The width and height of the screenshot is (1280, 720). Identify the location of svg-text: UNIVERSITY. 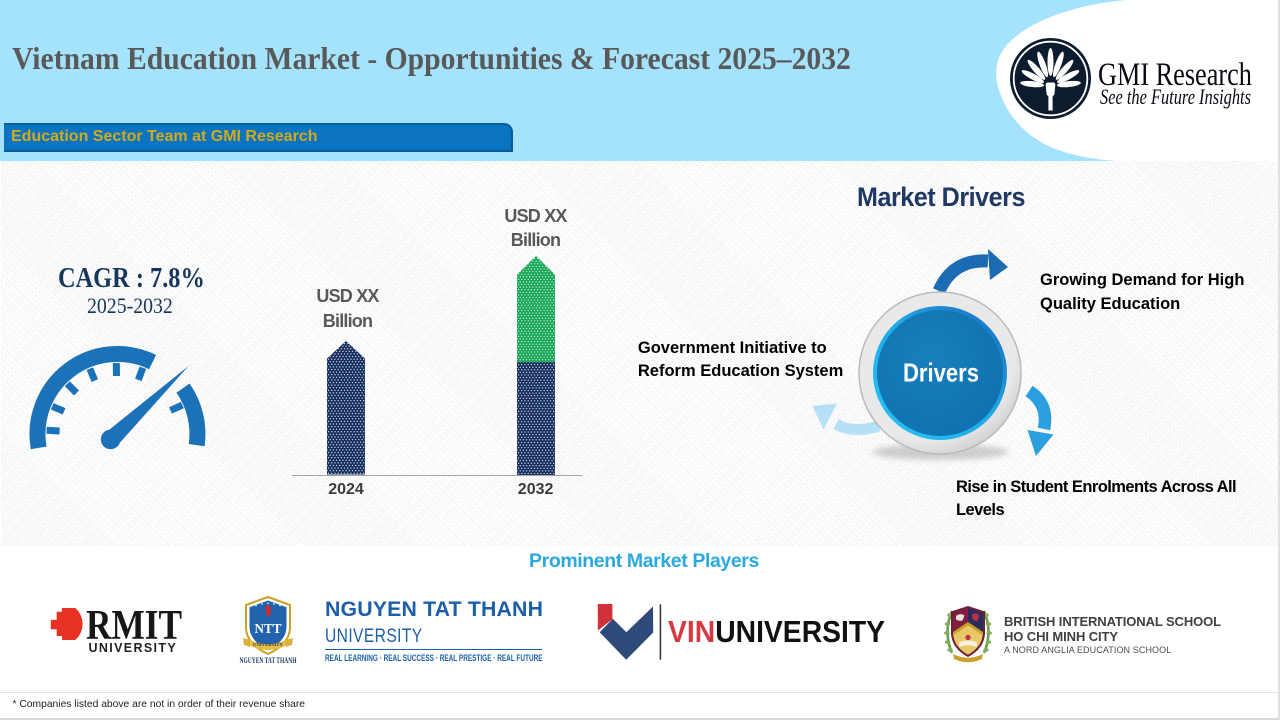
(268, 644).